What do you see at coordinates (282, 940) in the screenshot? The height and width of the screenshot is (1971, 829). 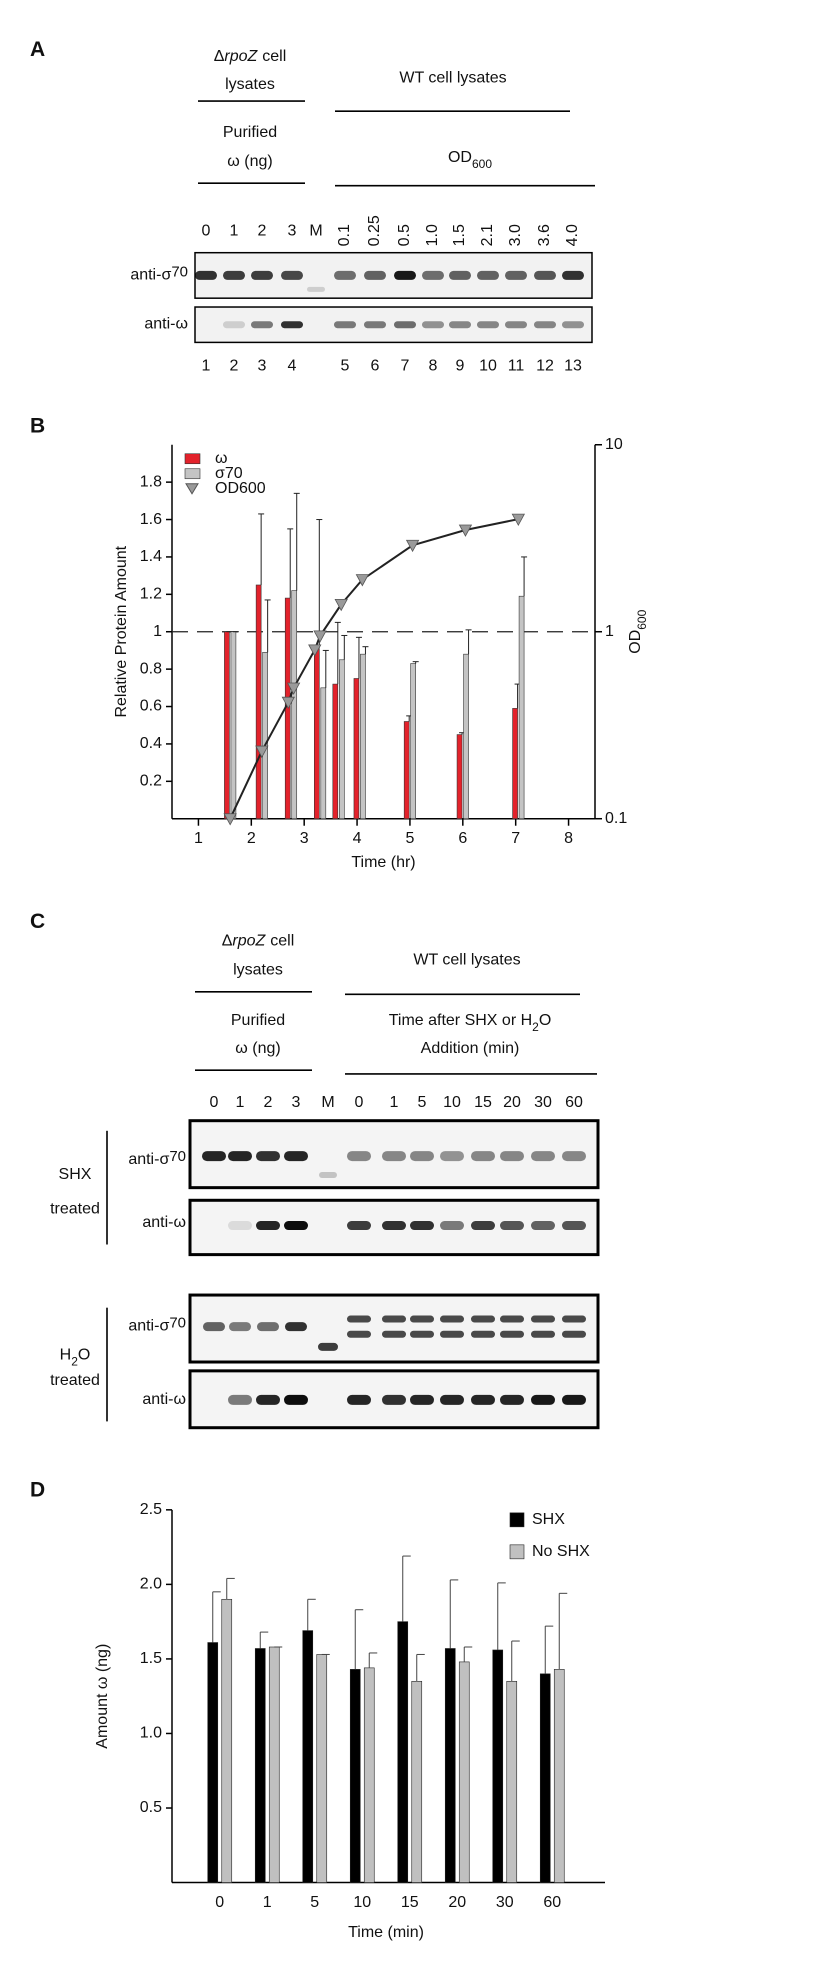 I see `group-header-part: cell` at bounding box center [282, 940].